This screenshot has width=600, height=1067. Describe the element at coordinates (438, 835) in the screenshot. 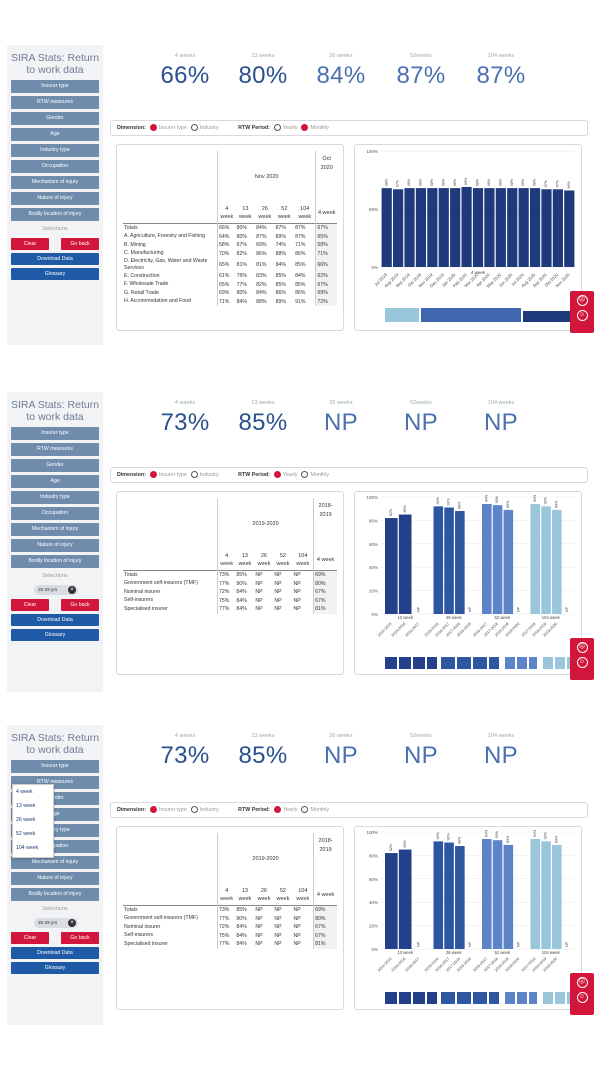

I see `bar-value-label: 92%` at that location.